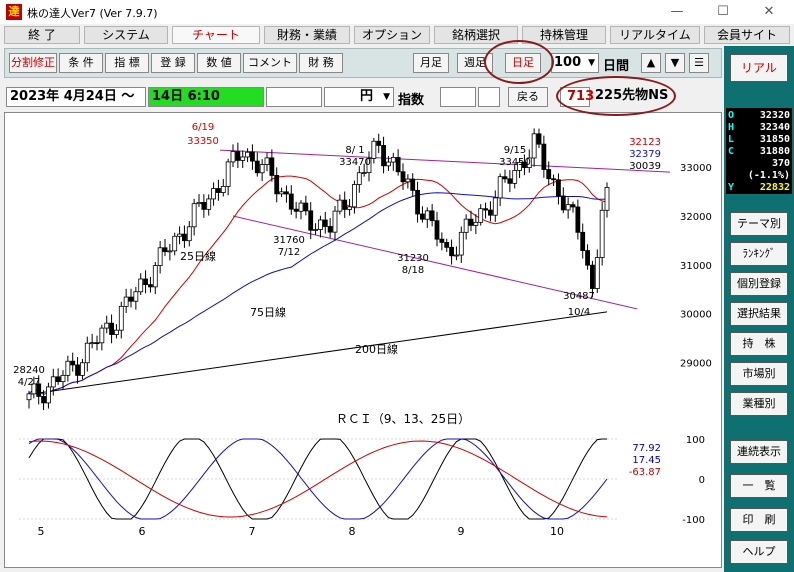 The width and height of the screenshot is (794, 572). I want to click on value-button: 数 値, so click(219, 63).